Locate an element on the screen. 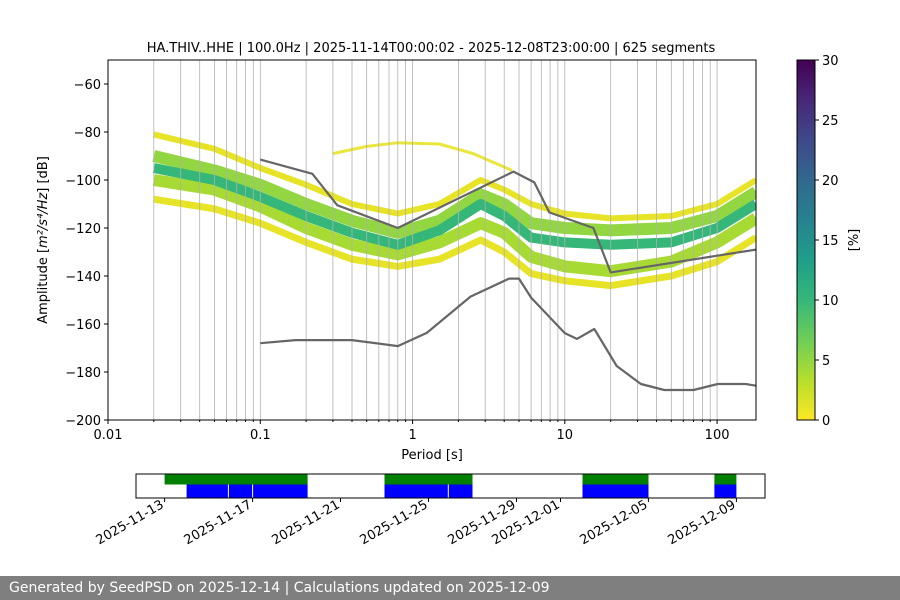 The width and height of the screenshot is (900, 600). noise-model-nhnm is located at coordinates (508, 216).